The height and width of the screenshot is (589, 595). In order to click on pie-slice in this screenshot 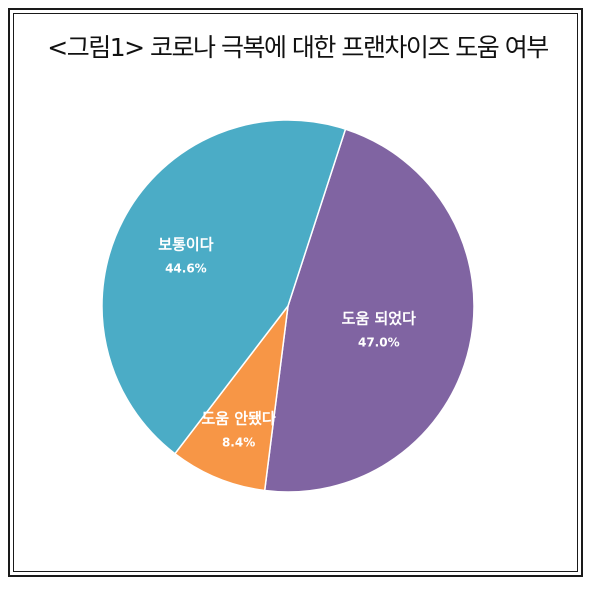, I will do `click(231, 397)`.